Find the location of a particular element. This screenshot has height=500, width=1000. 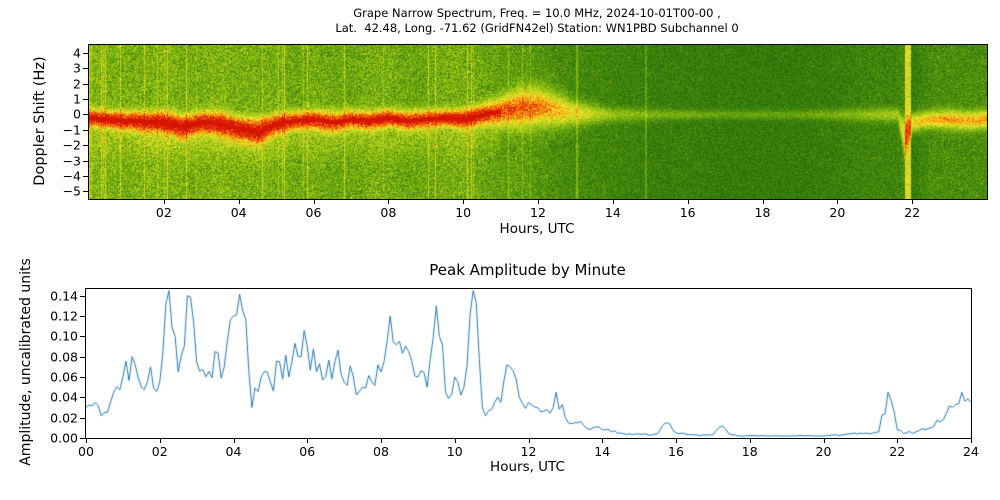

amplitude-y-axis-label: Amplitude, uncalibrated units is located at coordinates (26, 362).